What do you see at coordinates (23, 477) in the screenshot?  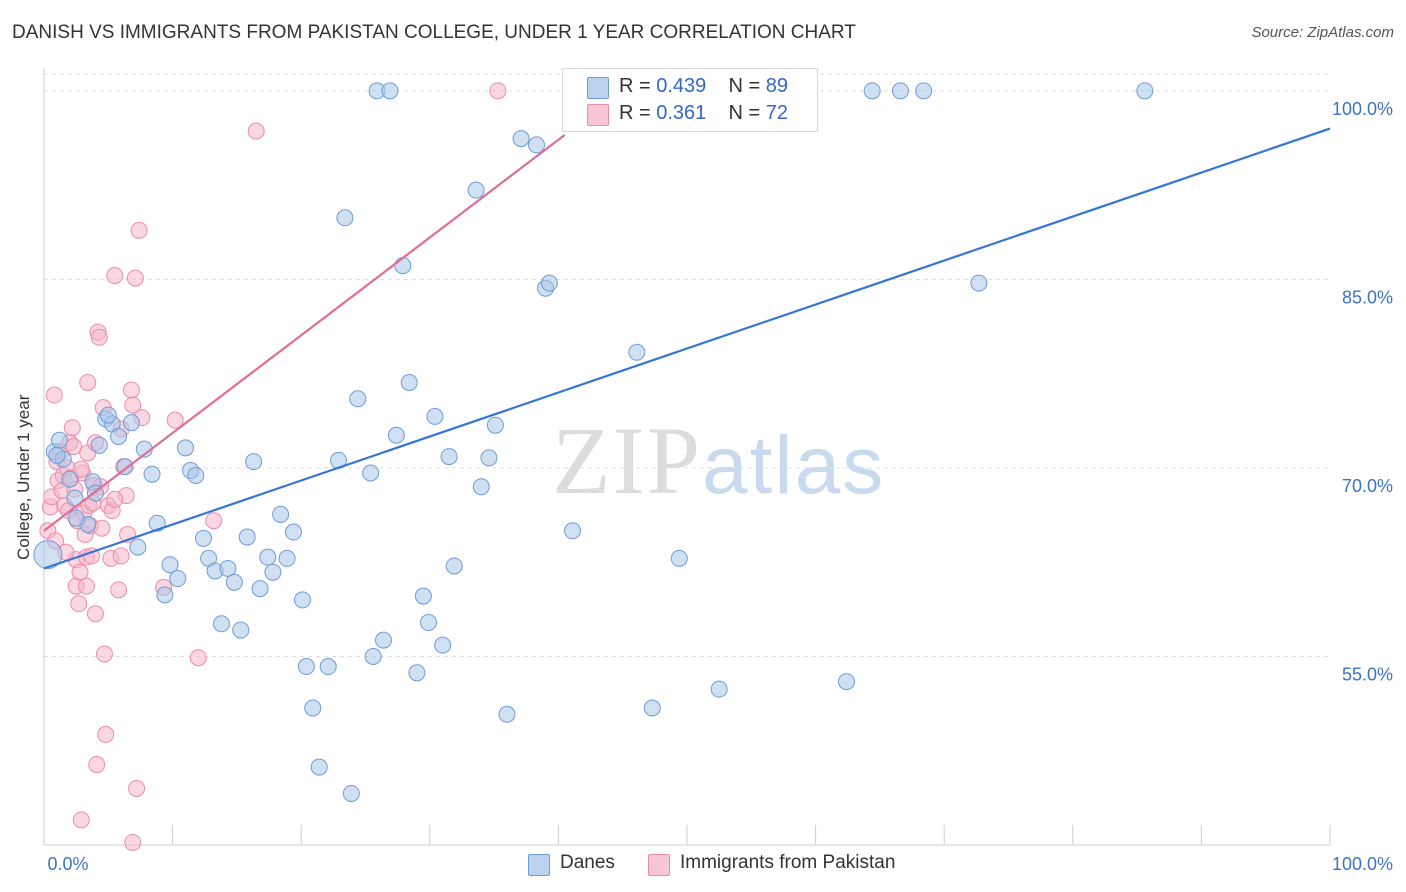 I see `y-axis-label: College, Under 1 year` at bounding box center [23, 477].